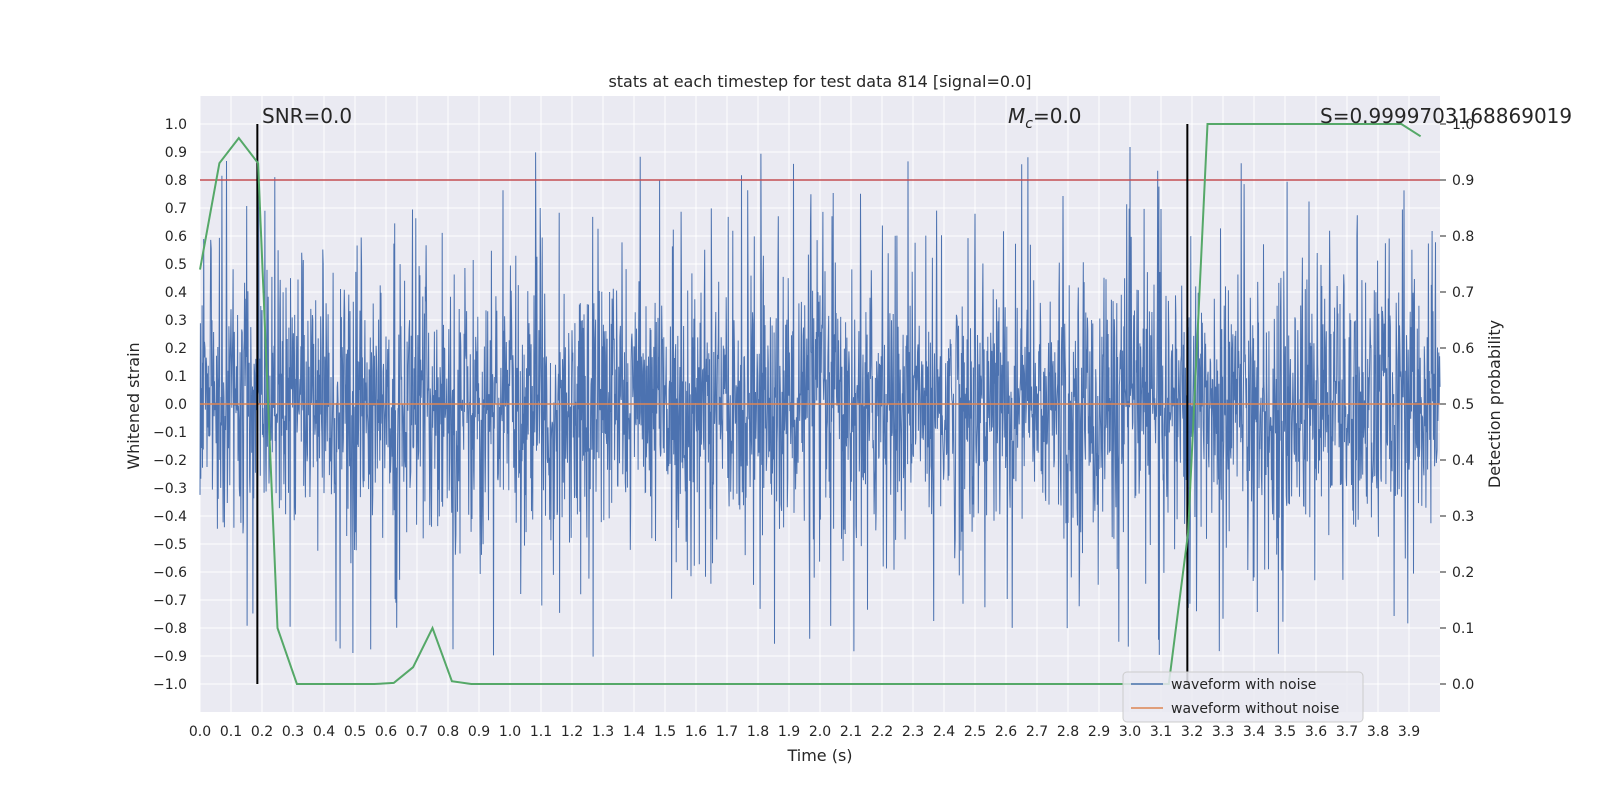 This screenshot has height=800, width=1600. Describe the element at coordinates (1463, 237) in the screenshot. I see `right-y-tick-label: 0.8` at that location.